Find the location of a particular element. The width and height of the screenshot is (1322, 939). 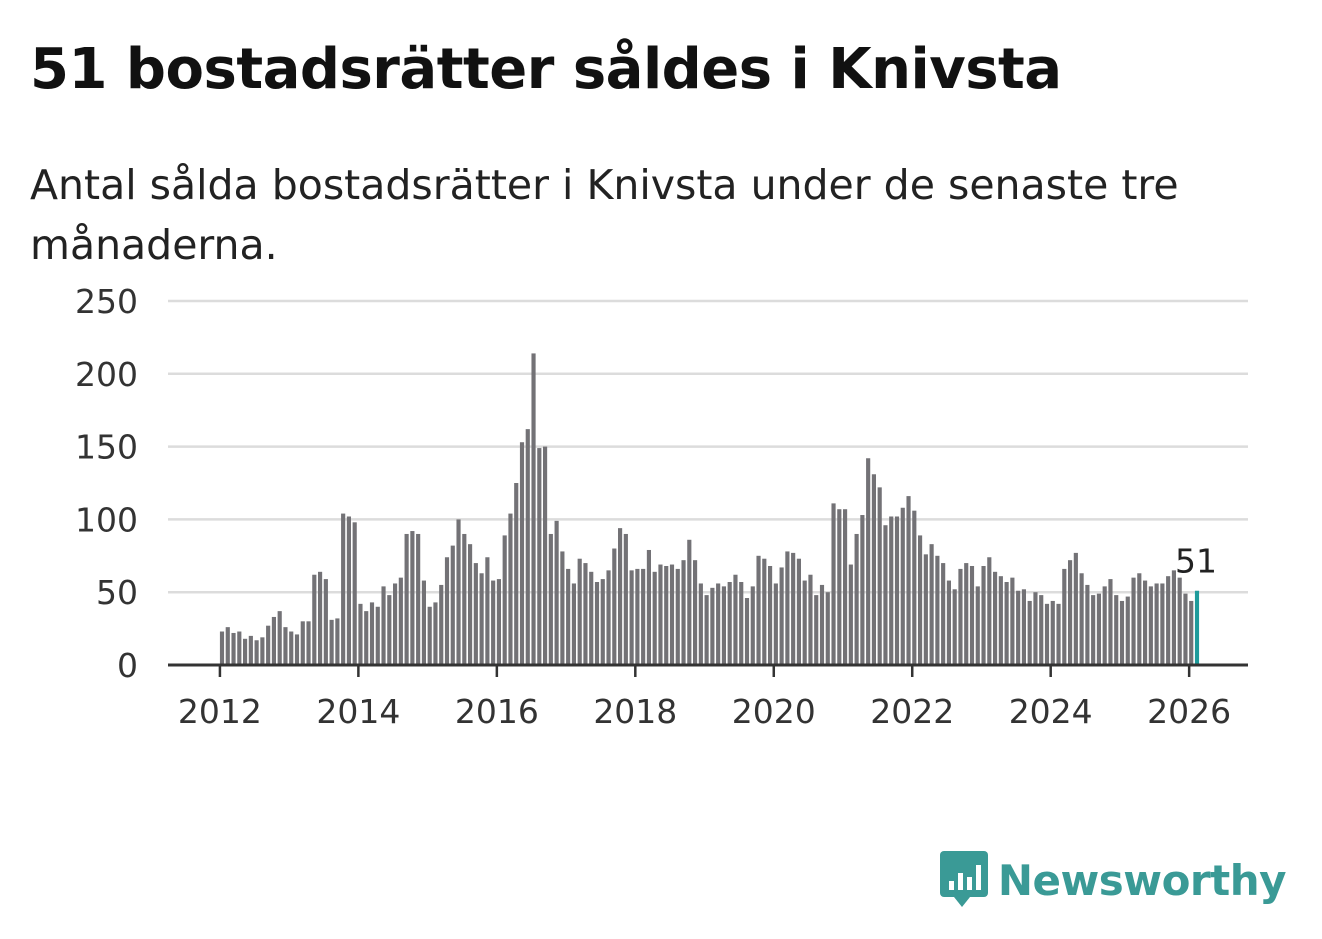

x-tick-label: 2012 is located at coordinates (220, 711).